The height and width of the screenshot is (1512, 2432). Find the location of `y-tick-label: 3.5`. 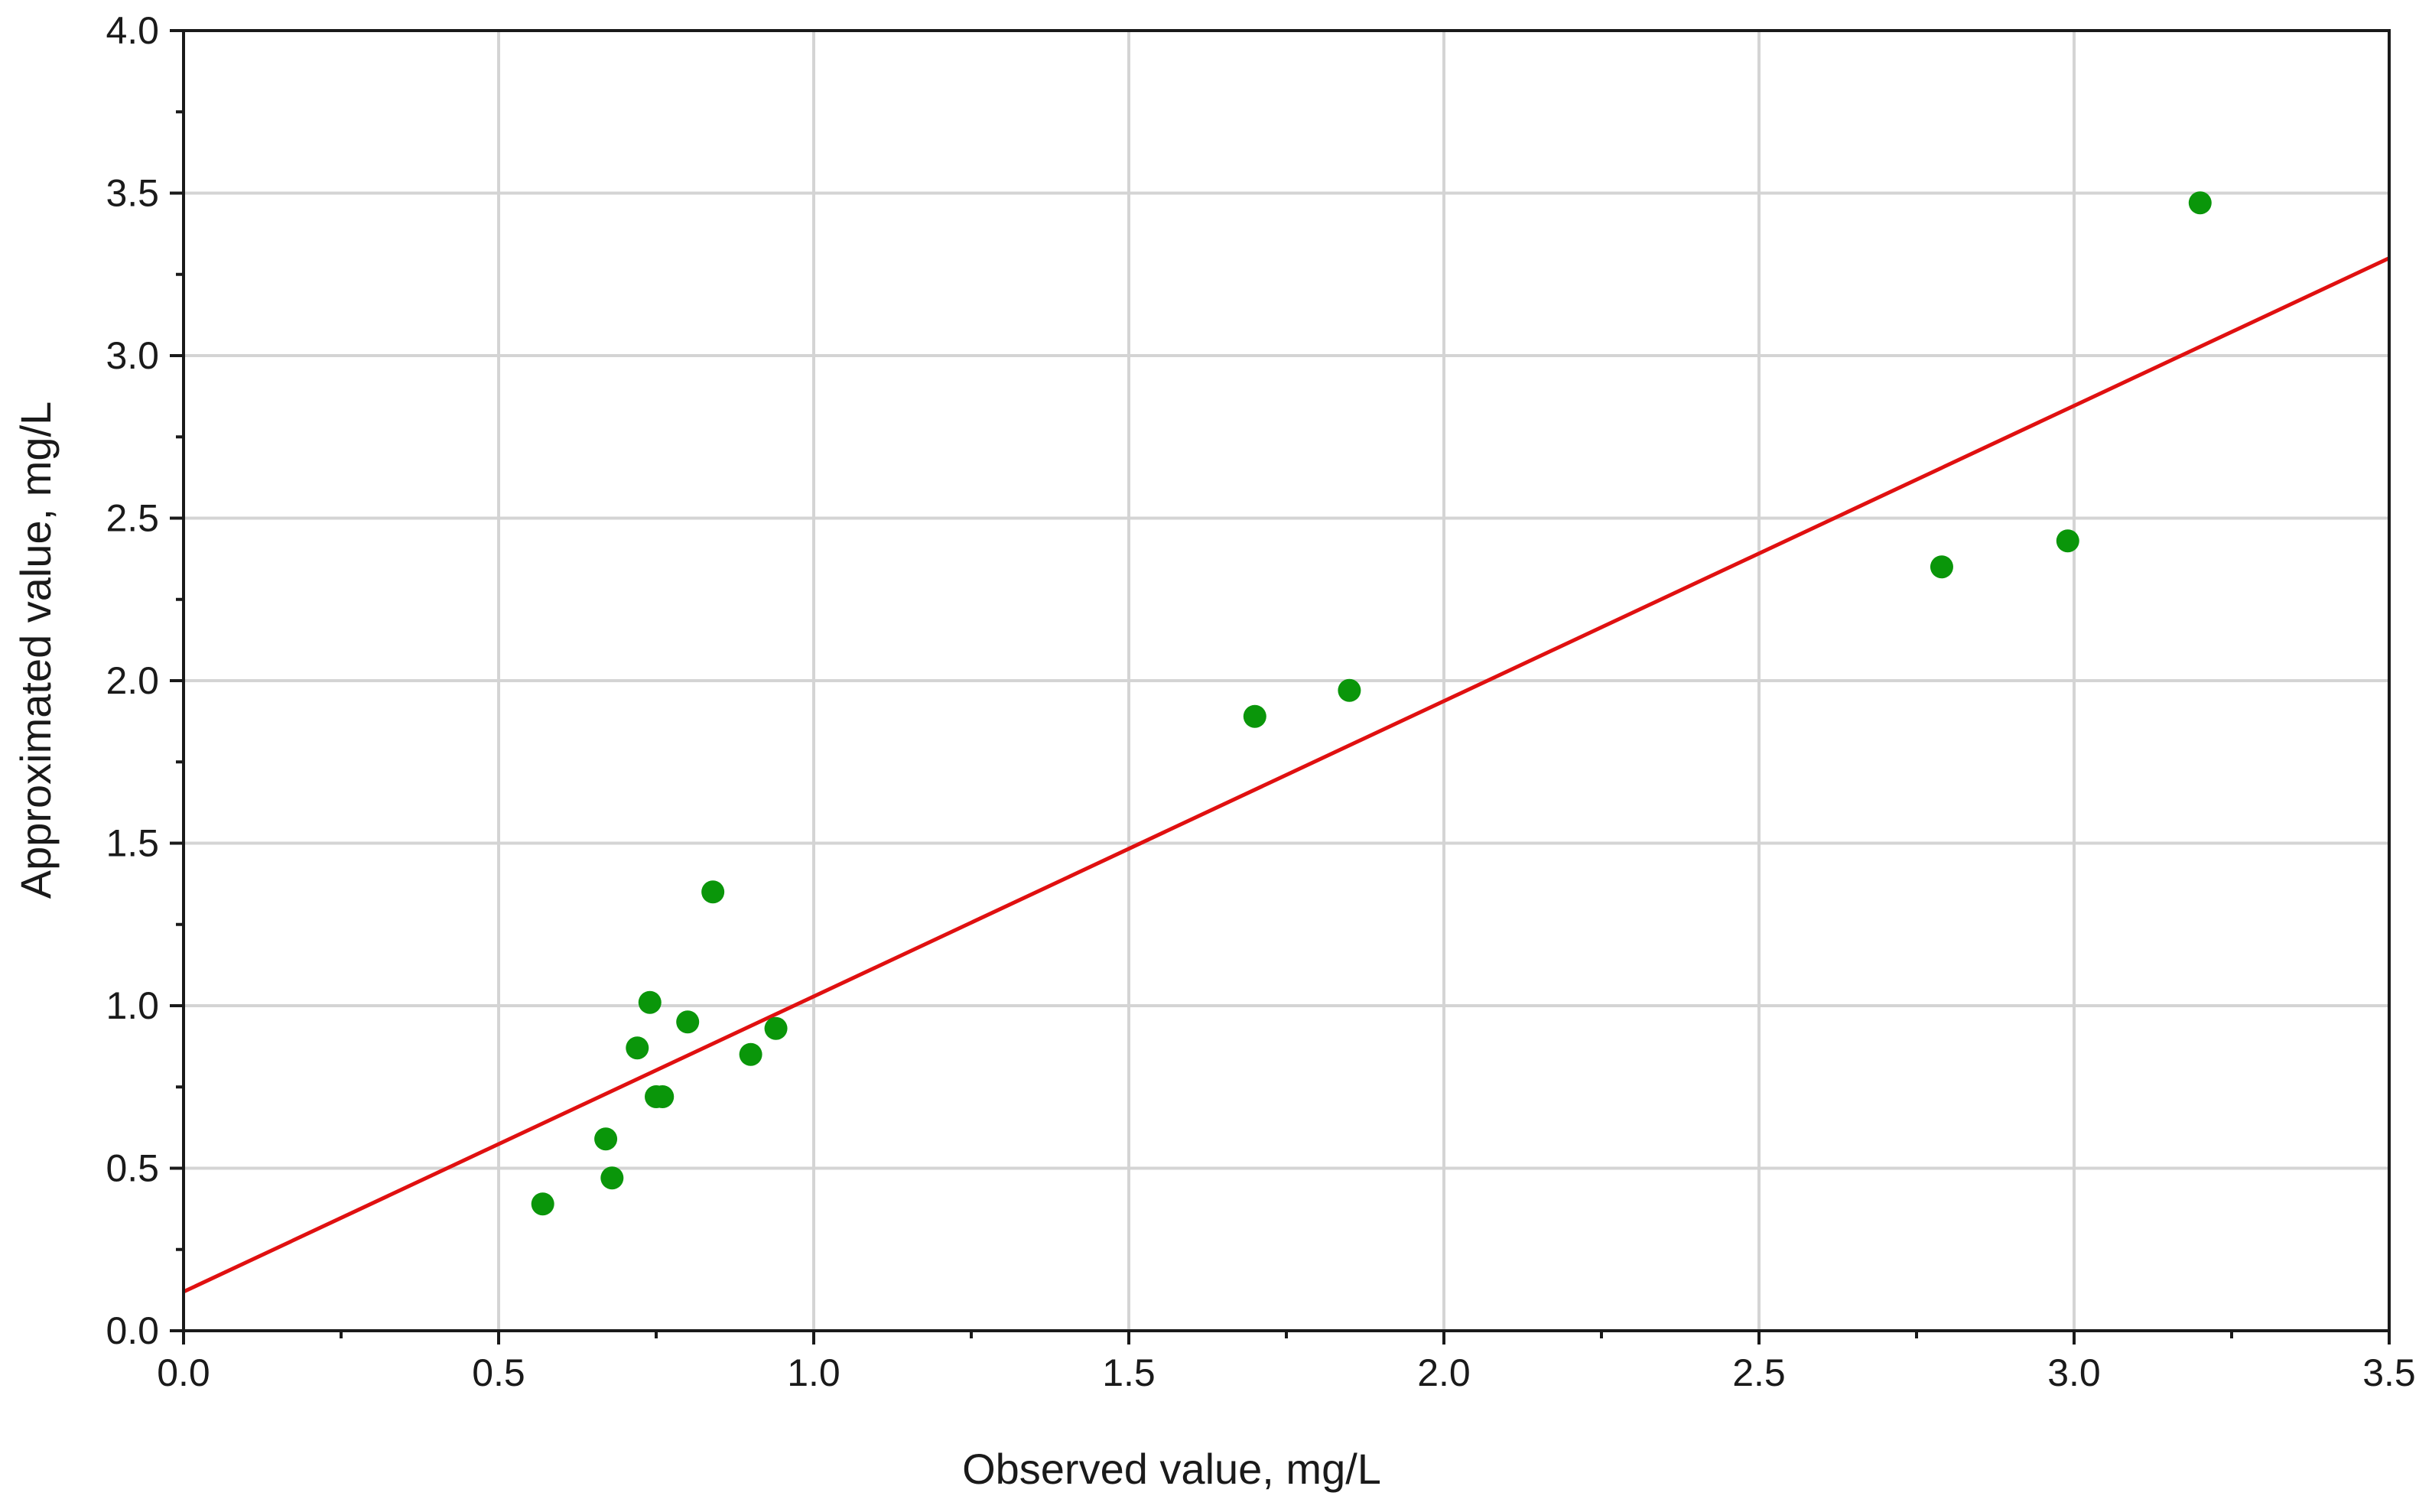

y-tick-label: 3.5 is located at coordinates (133, 194).